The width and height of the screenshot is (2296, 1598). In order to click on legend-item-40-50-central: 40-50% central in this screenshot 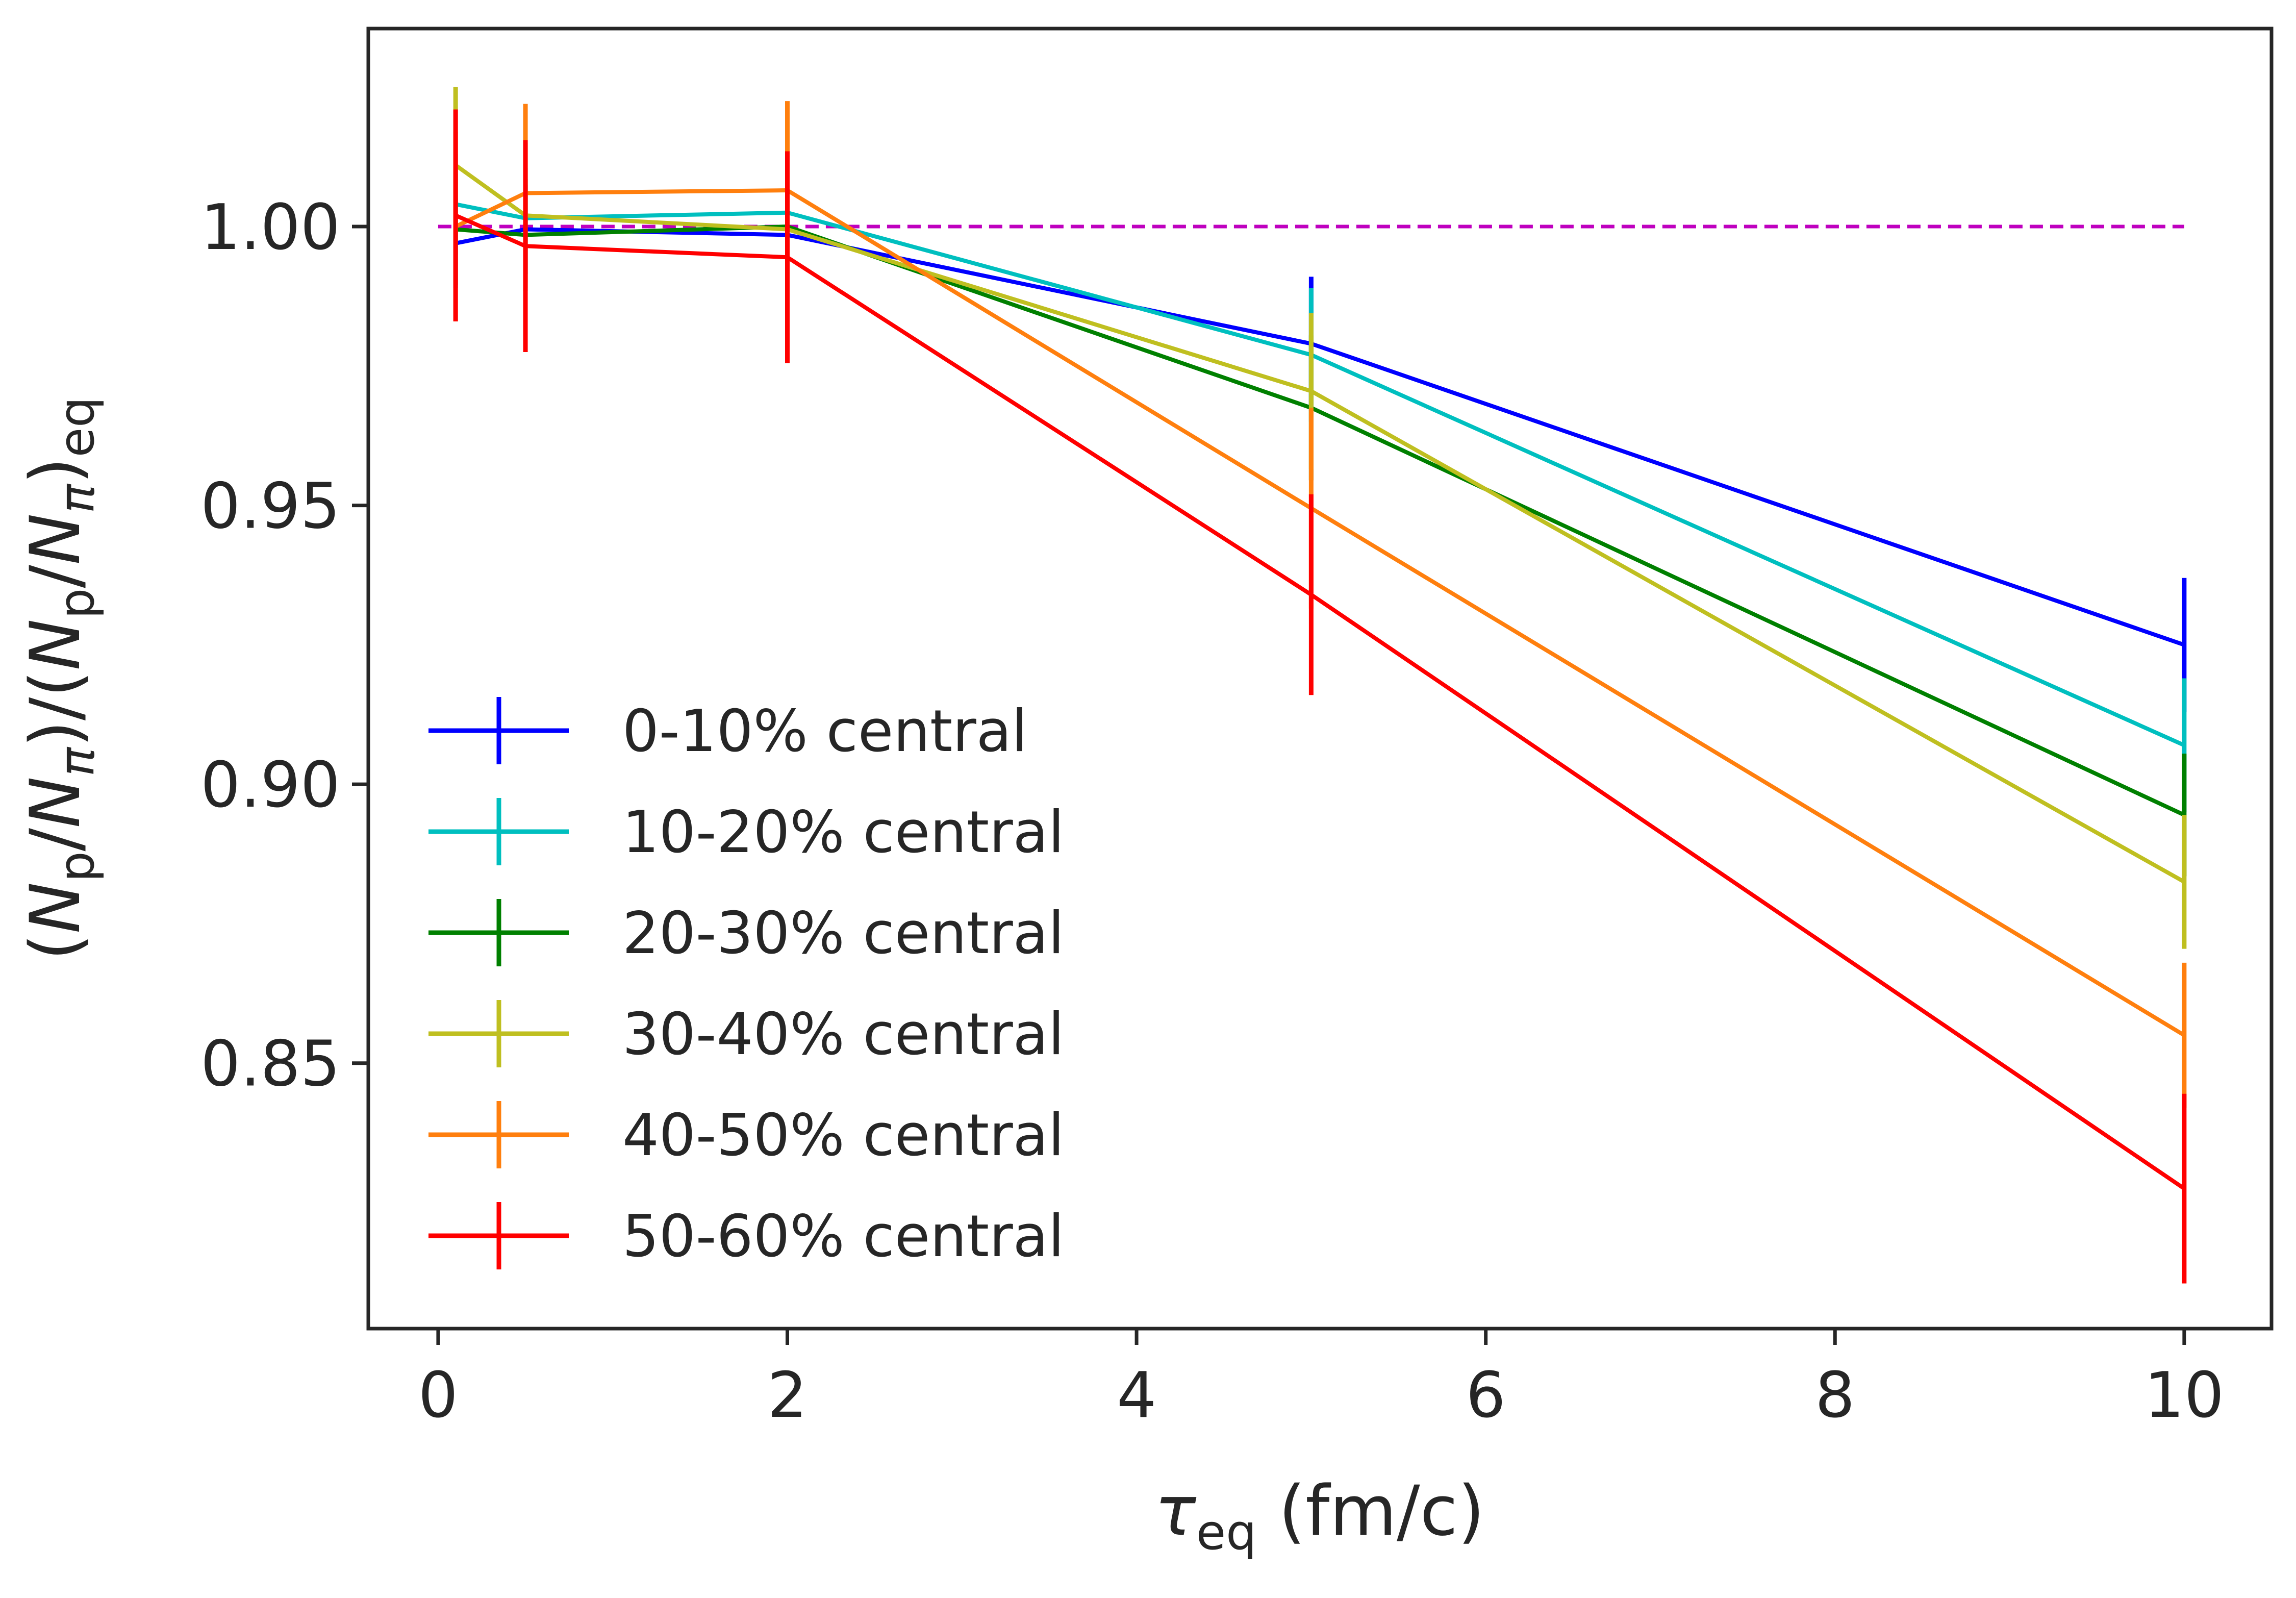, I will do `click(746, 1135)`.